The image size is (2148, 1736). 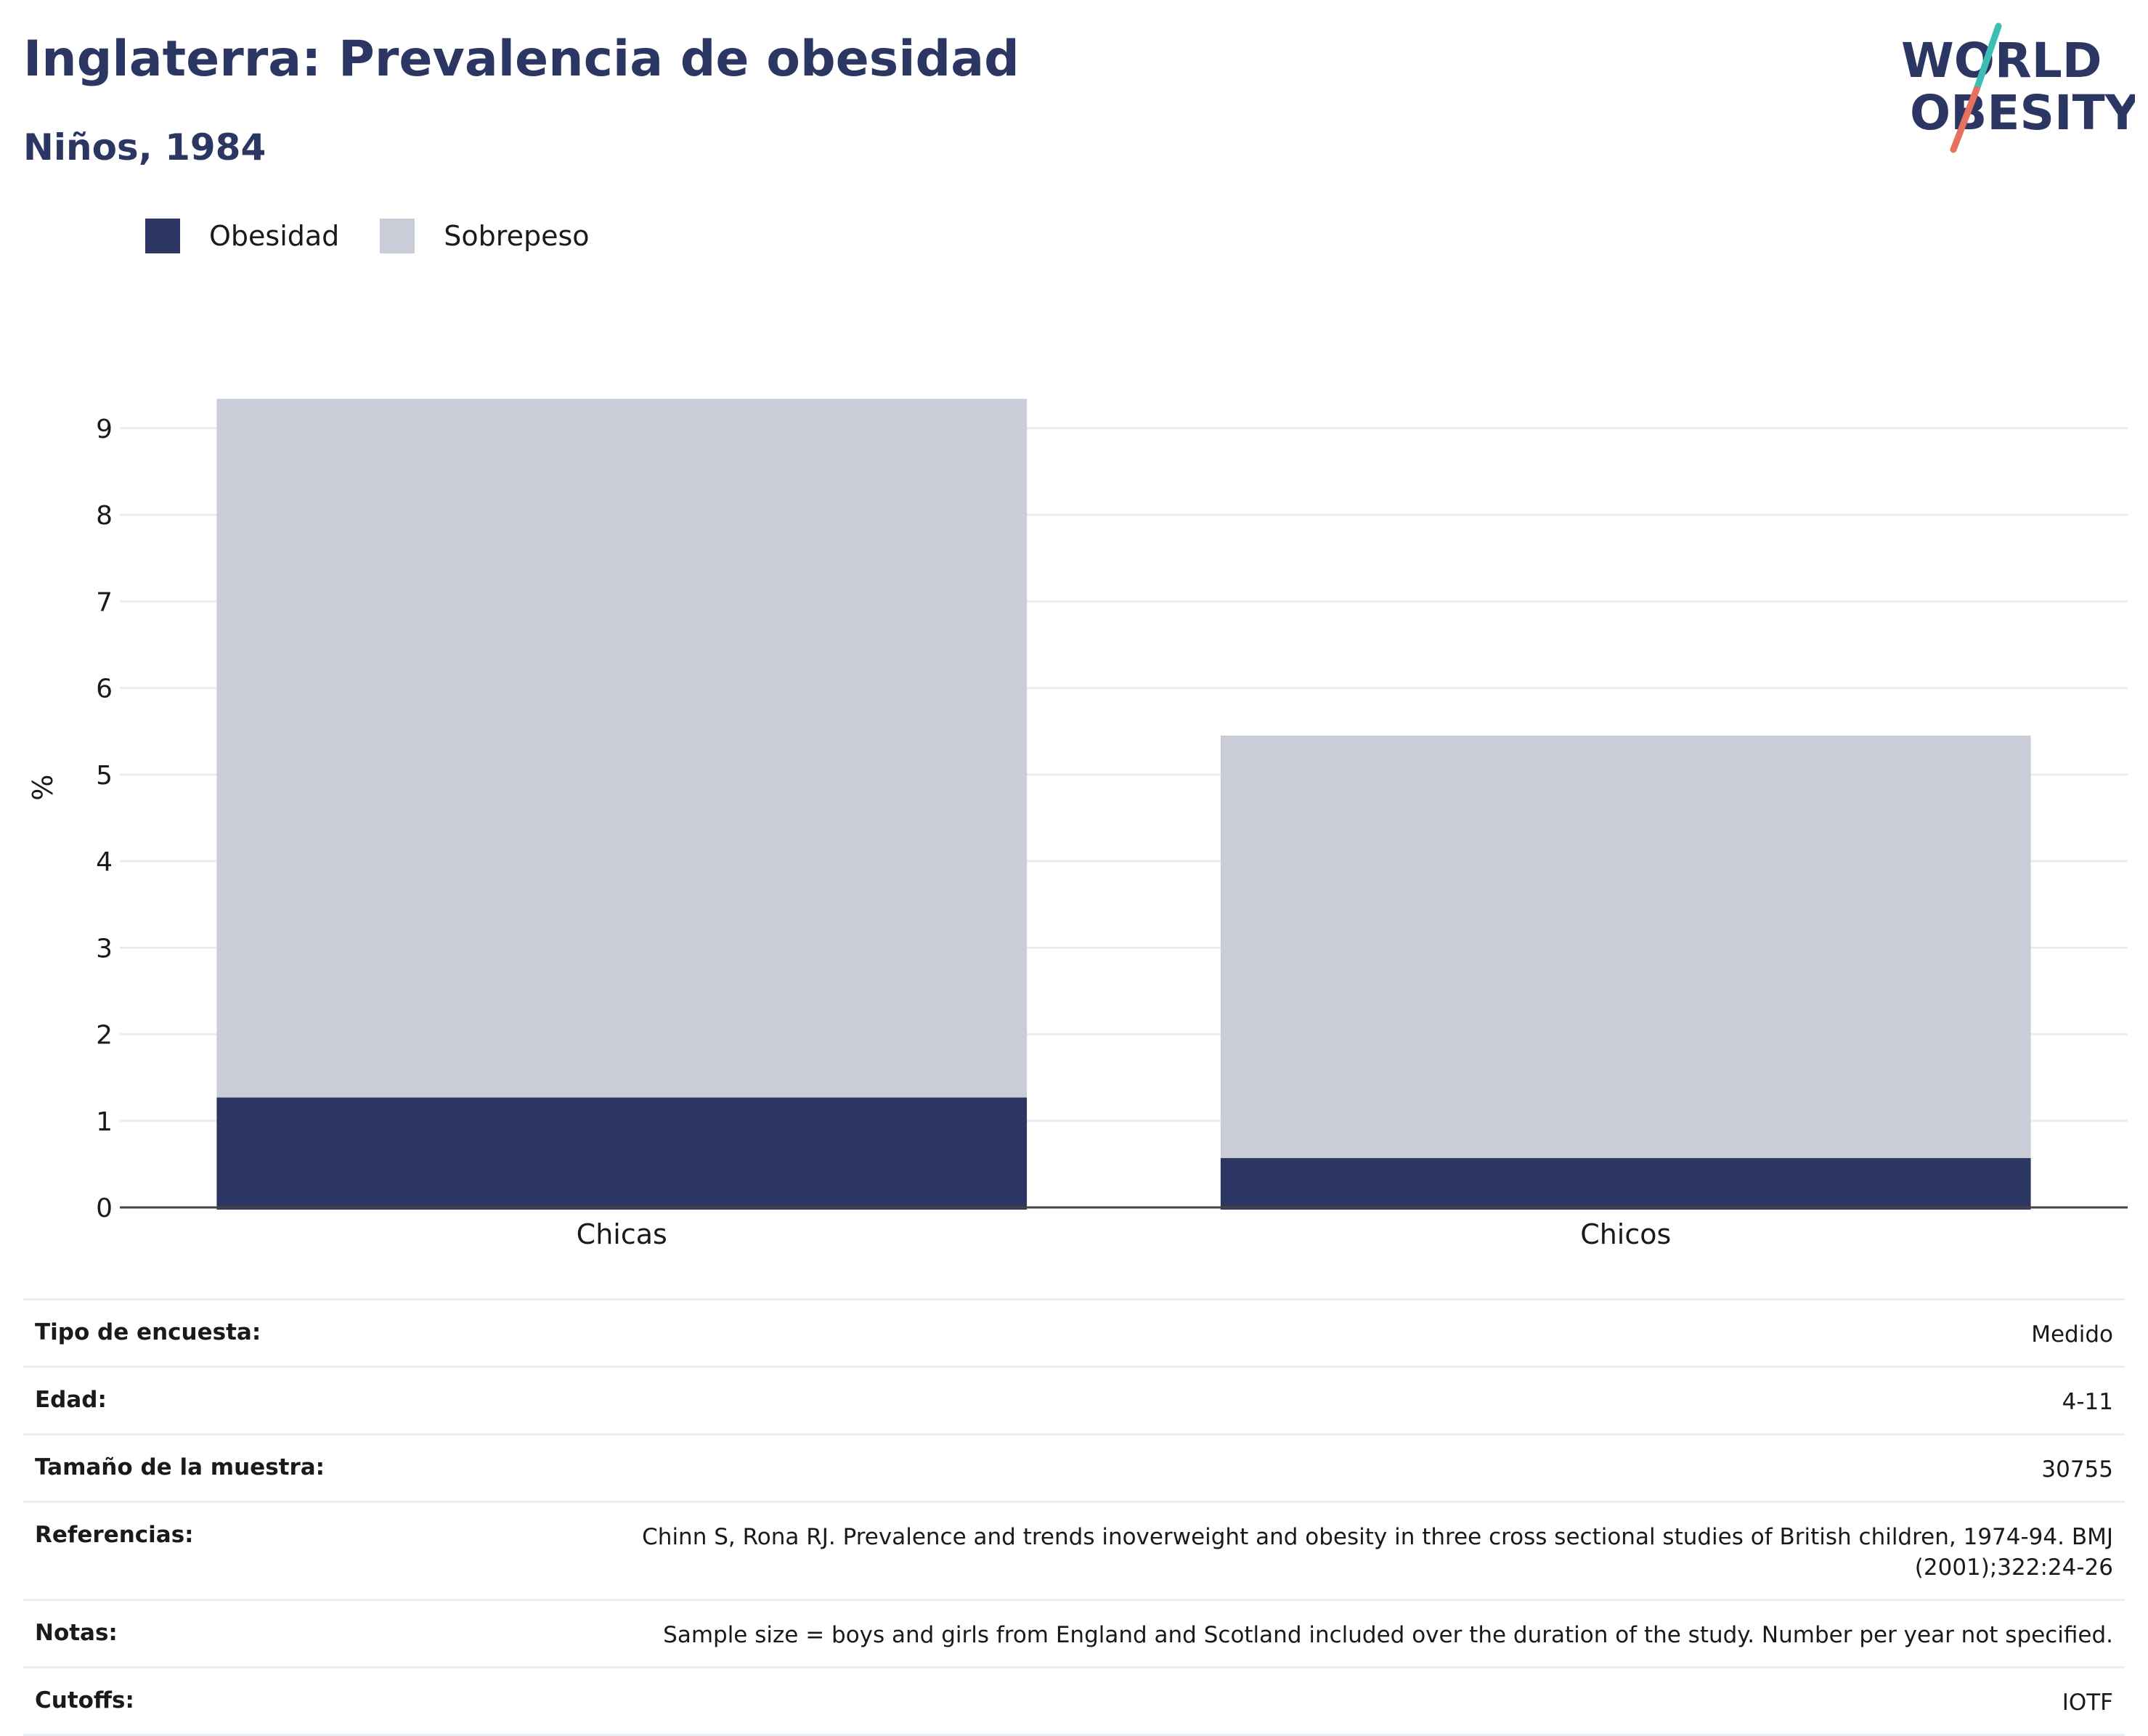 I want to click on logo-line-2: OBESITY, so click(x=2022, y=113).